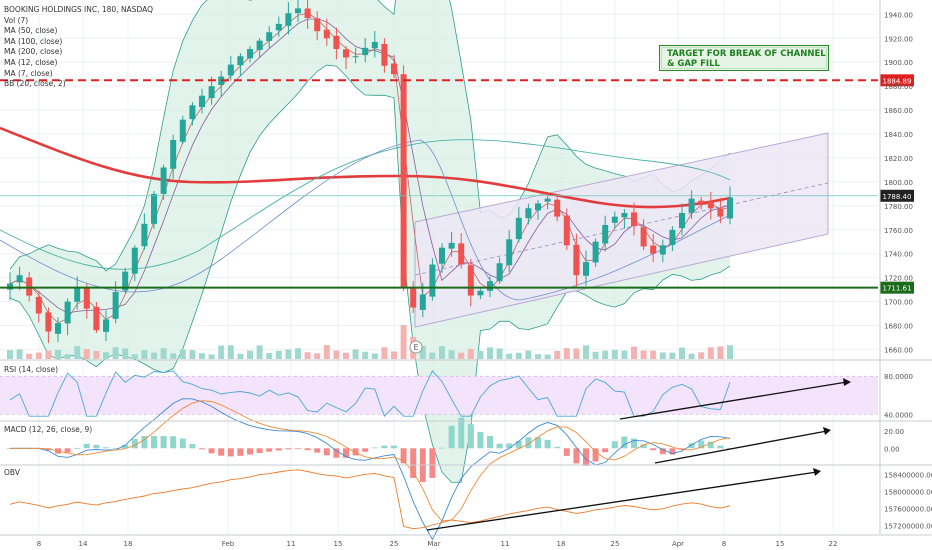 Image resolution: width=932 pixels, height=550 pixels. What do you see at coordinates (898, 415) in the screenshot?
I see `rsi-tick-label: 40.0000` at bounding box center [898, 415].